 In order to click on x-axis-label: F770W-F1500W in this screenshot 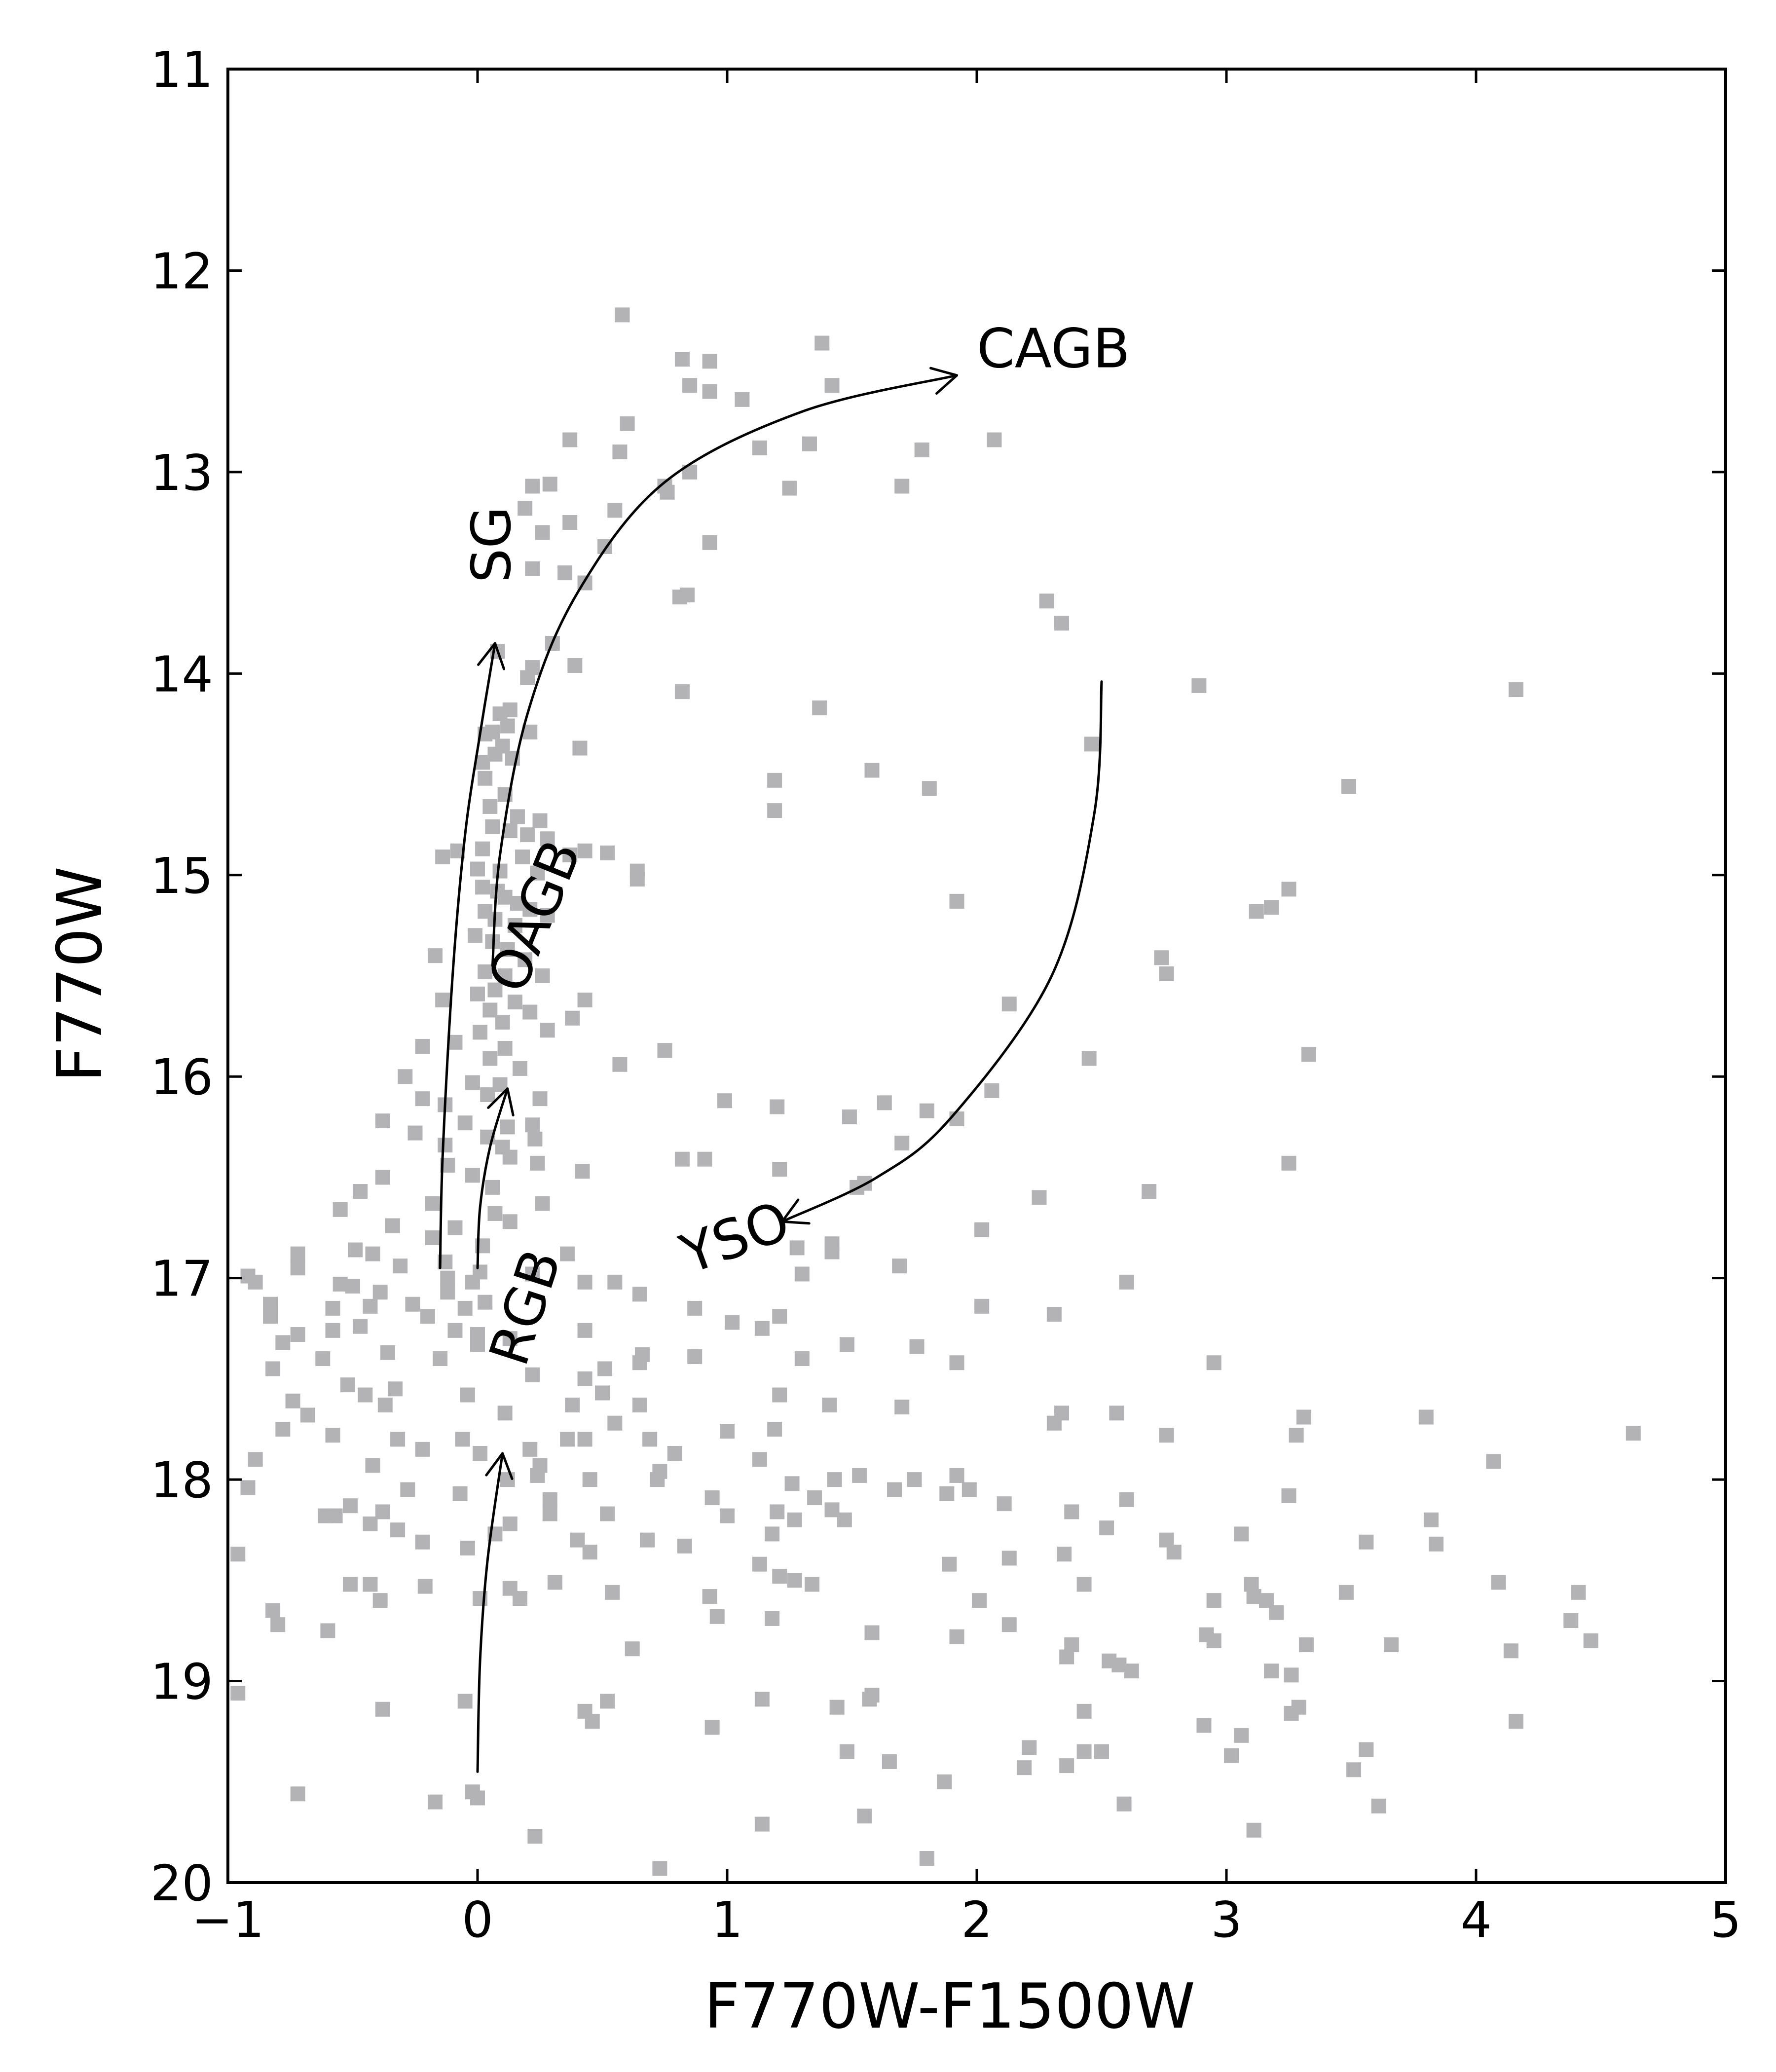, I will do `click(950, 2006)`.